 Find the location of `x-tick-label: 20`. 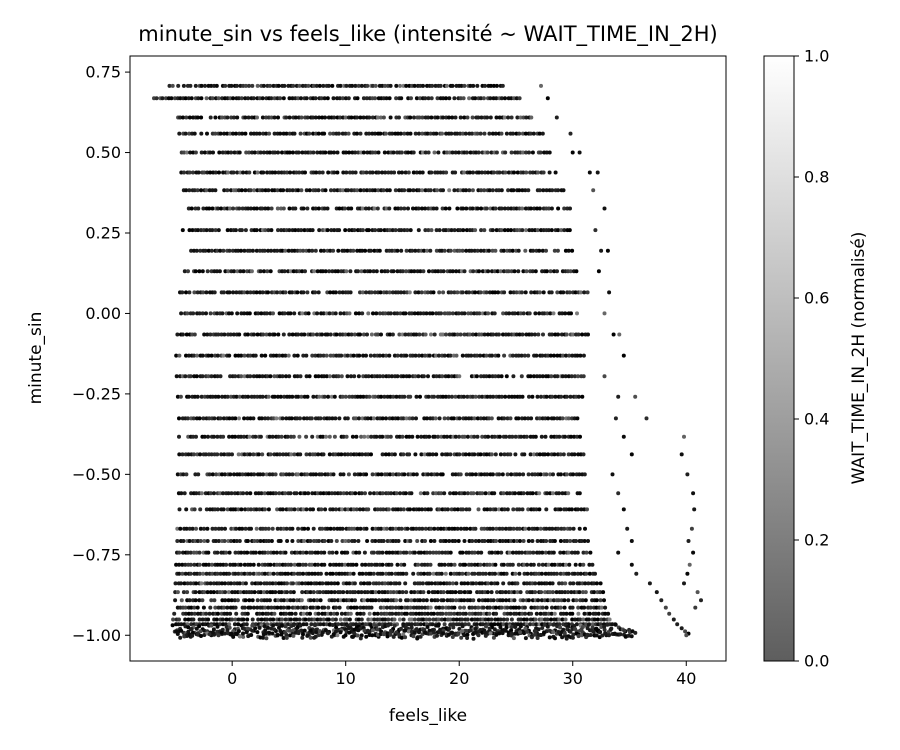

x-tick-label: 20 is located at coordinates (459, 678).